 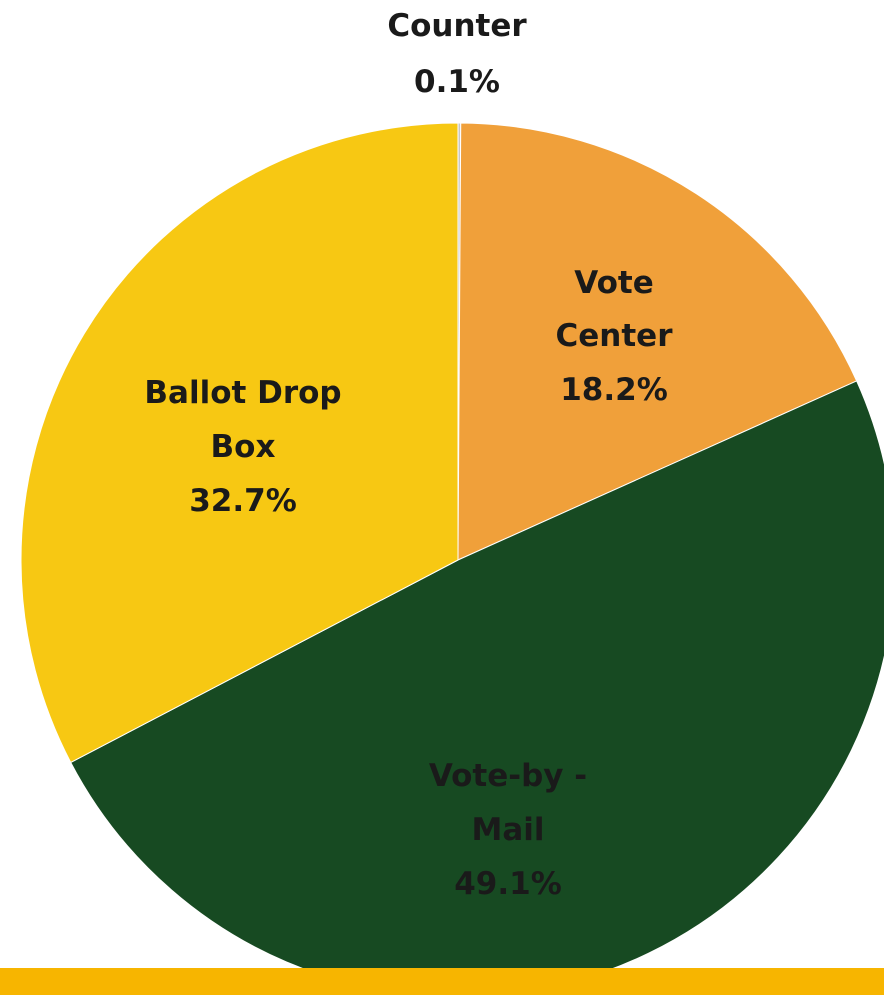 What do you see at coordinates (614, 390) in the screenshot?
I see `label-vote-center-pct: 18.2%` at bounding box center [614, 390].